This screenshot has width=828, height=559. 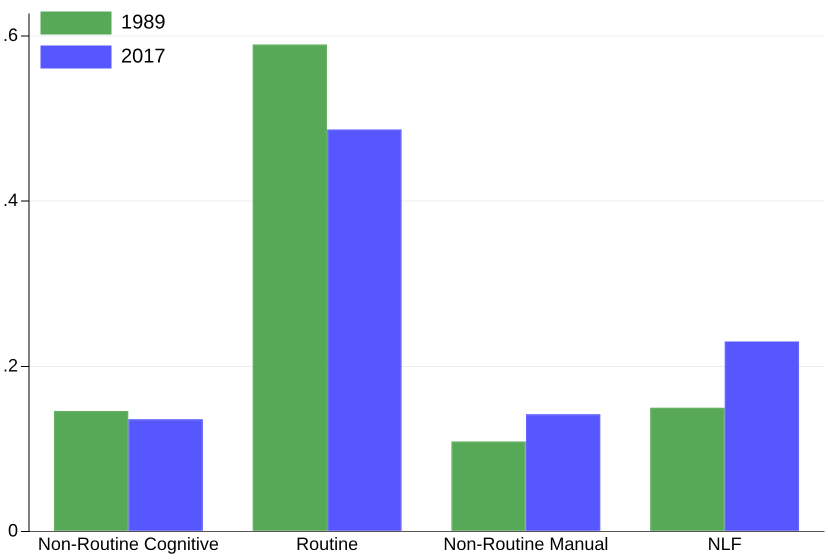 I want to click on x-tick-label: Non-Routine Cognitive, so click(x=128, y=544).